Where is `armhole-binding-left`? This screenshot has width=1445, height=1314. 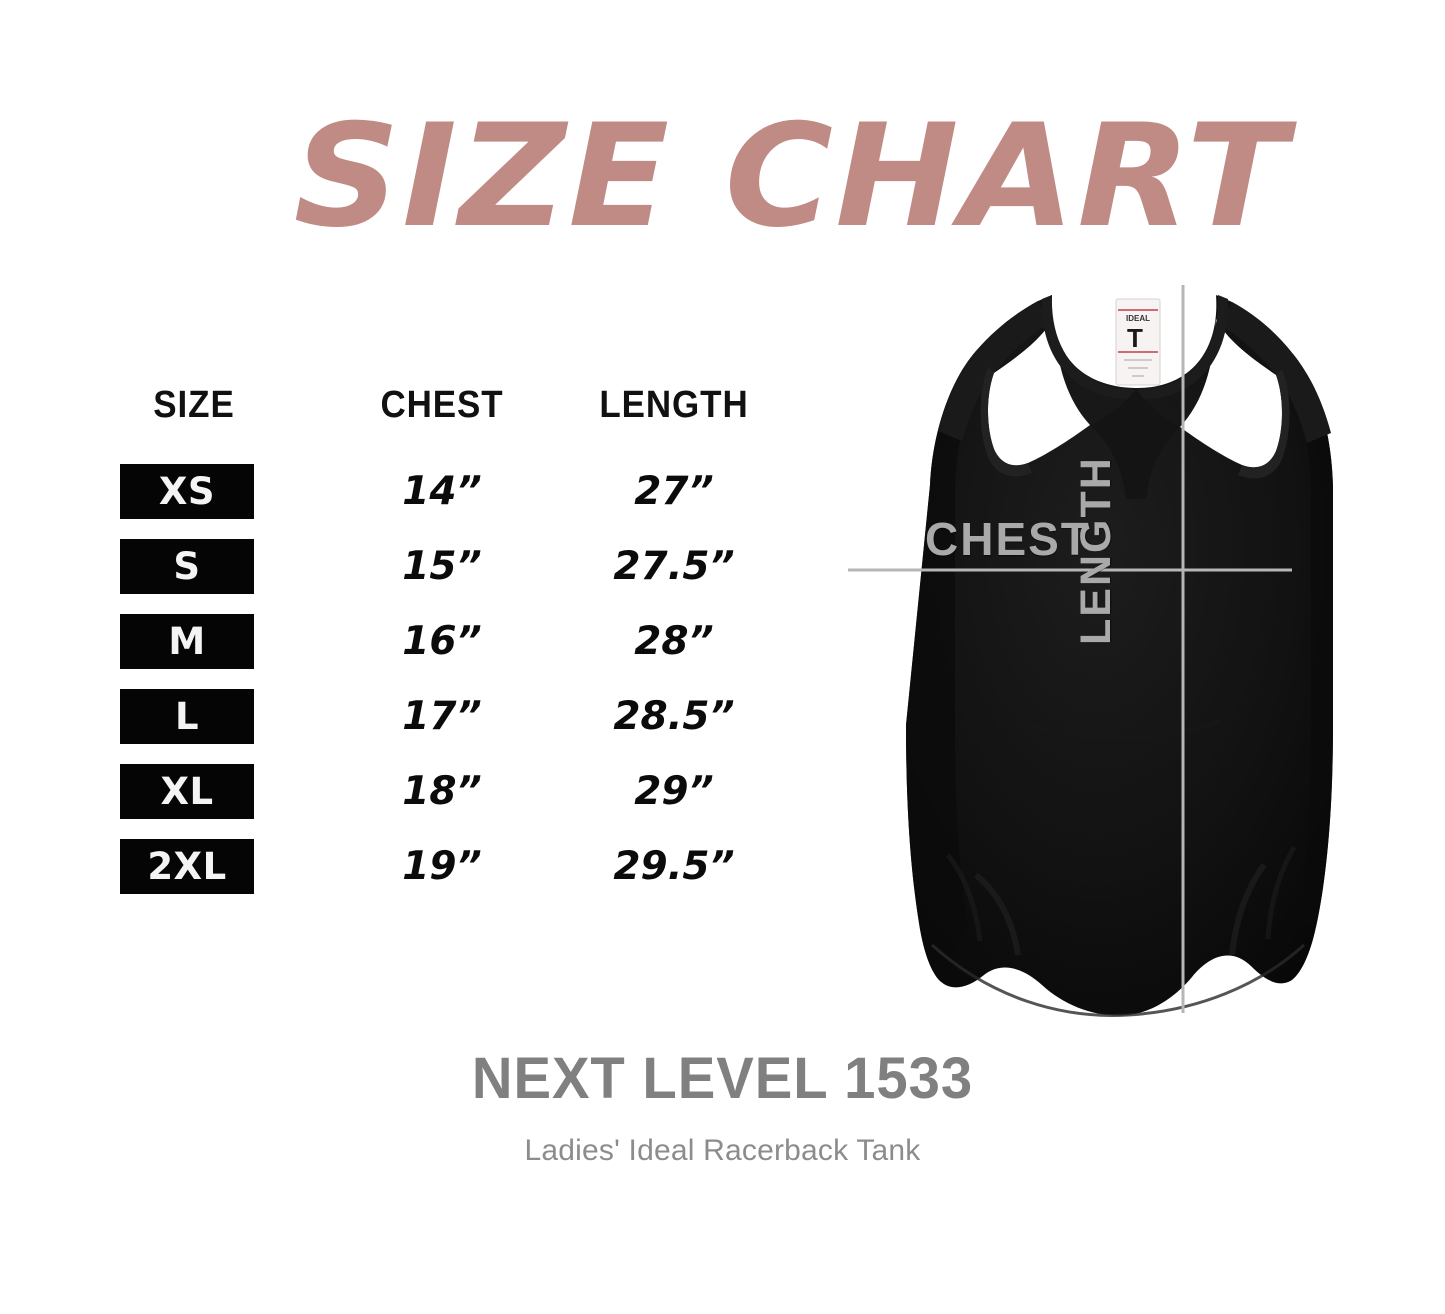 armhole-binding-left is located at coordinates (1006, 422).